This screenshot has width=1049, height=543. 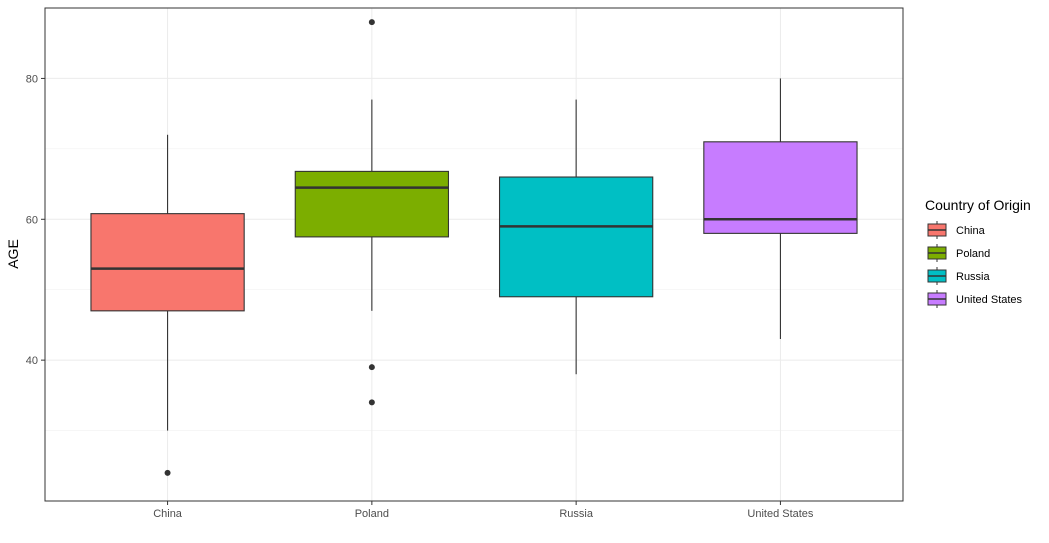 What do you see at coordinates (32, 79) in the screenshot?
I see `y-tick-label: 80` at bounding box center [32, 79].